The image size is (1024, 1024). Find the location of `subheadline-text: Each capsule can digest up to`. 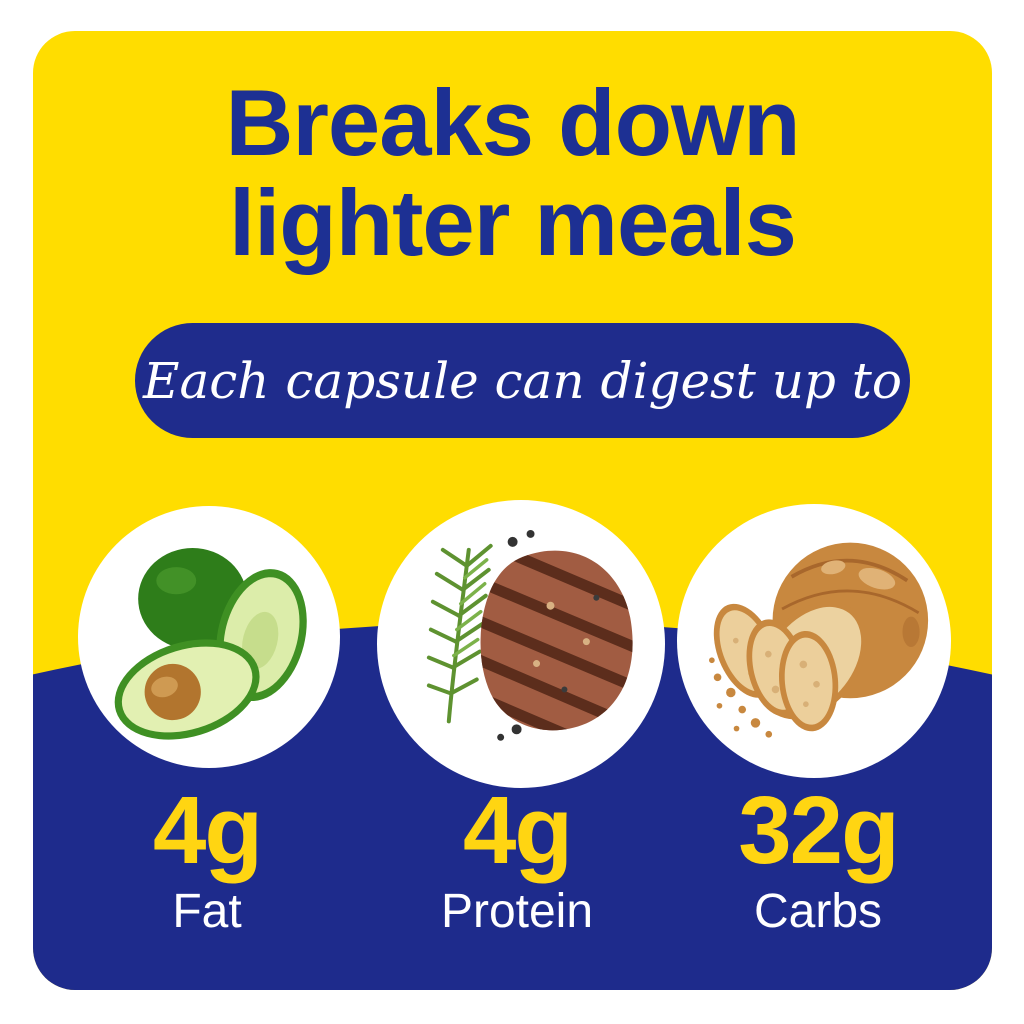

subheadline-text: Each capsule can digest up to is located at coordinates (522, 380).